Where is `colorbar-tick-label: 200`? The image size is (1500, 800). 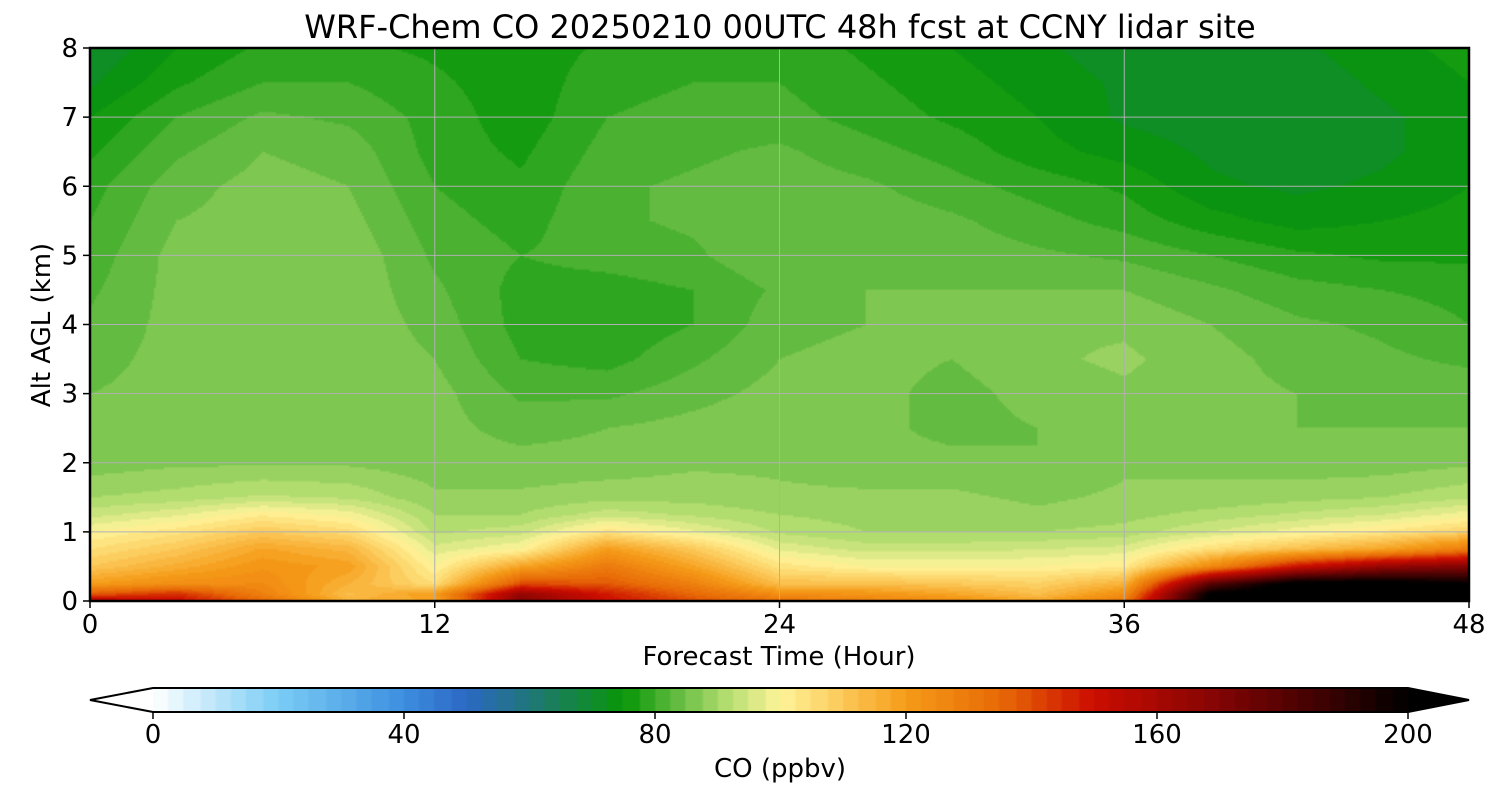 colorbar-tick-label: 200 is located at coordinates (1408, 735).